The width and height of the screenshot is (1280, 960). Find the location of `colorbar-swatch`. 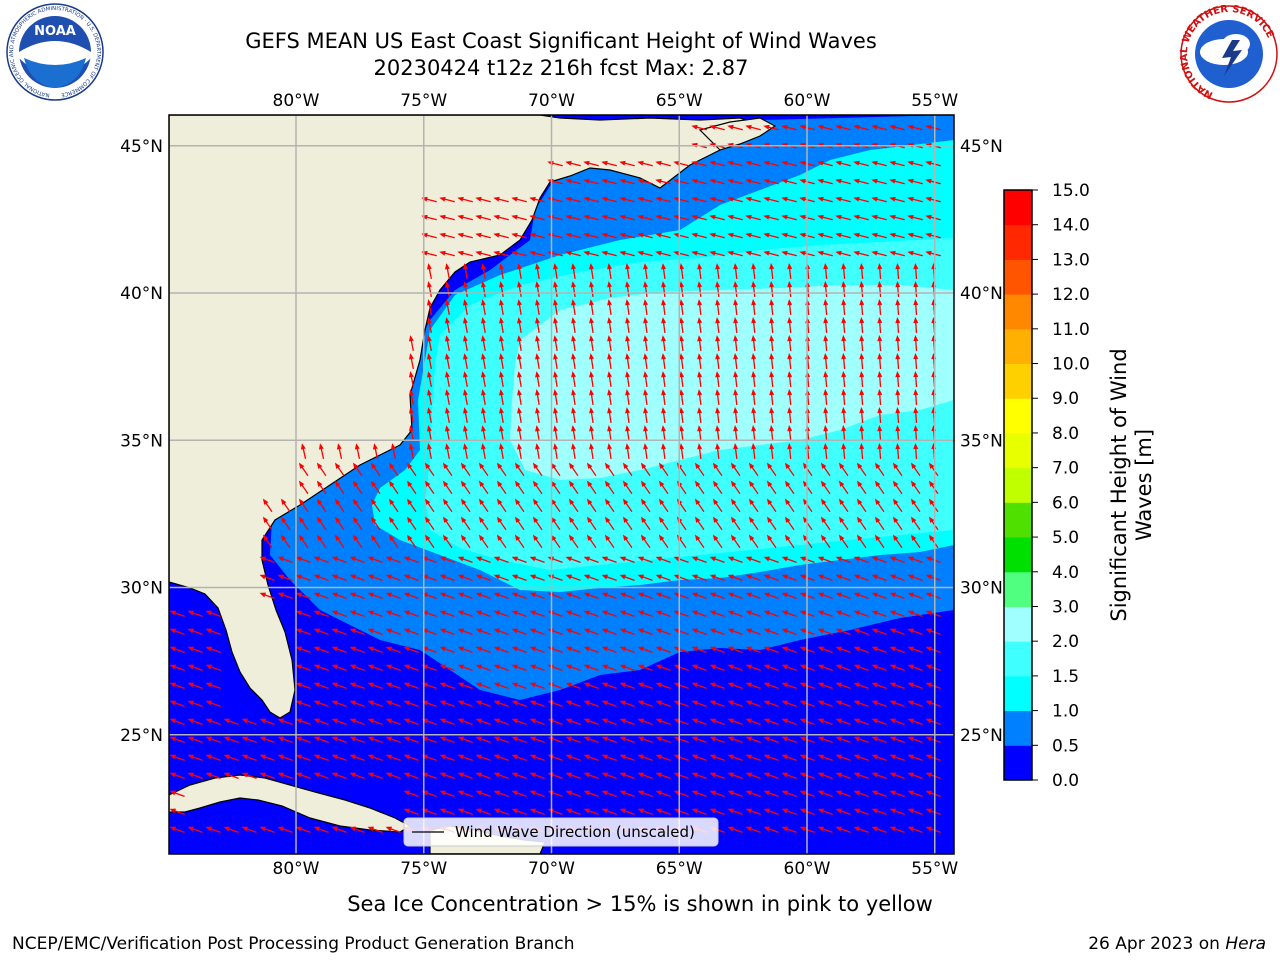

colorbar-swatch is located at coordinates (1018, 555).